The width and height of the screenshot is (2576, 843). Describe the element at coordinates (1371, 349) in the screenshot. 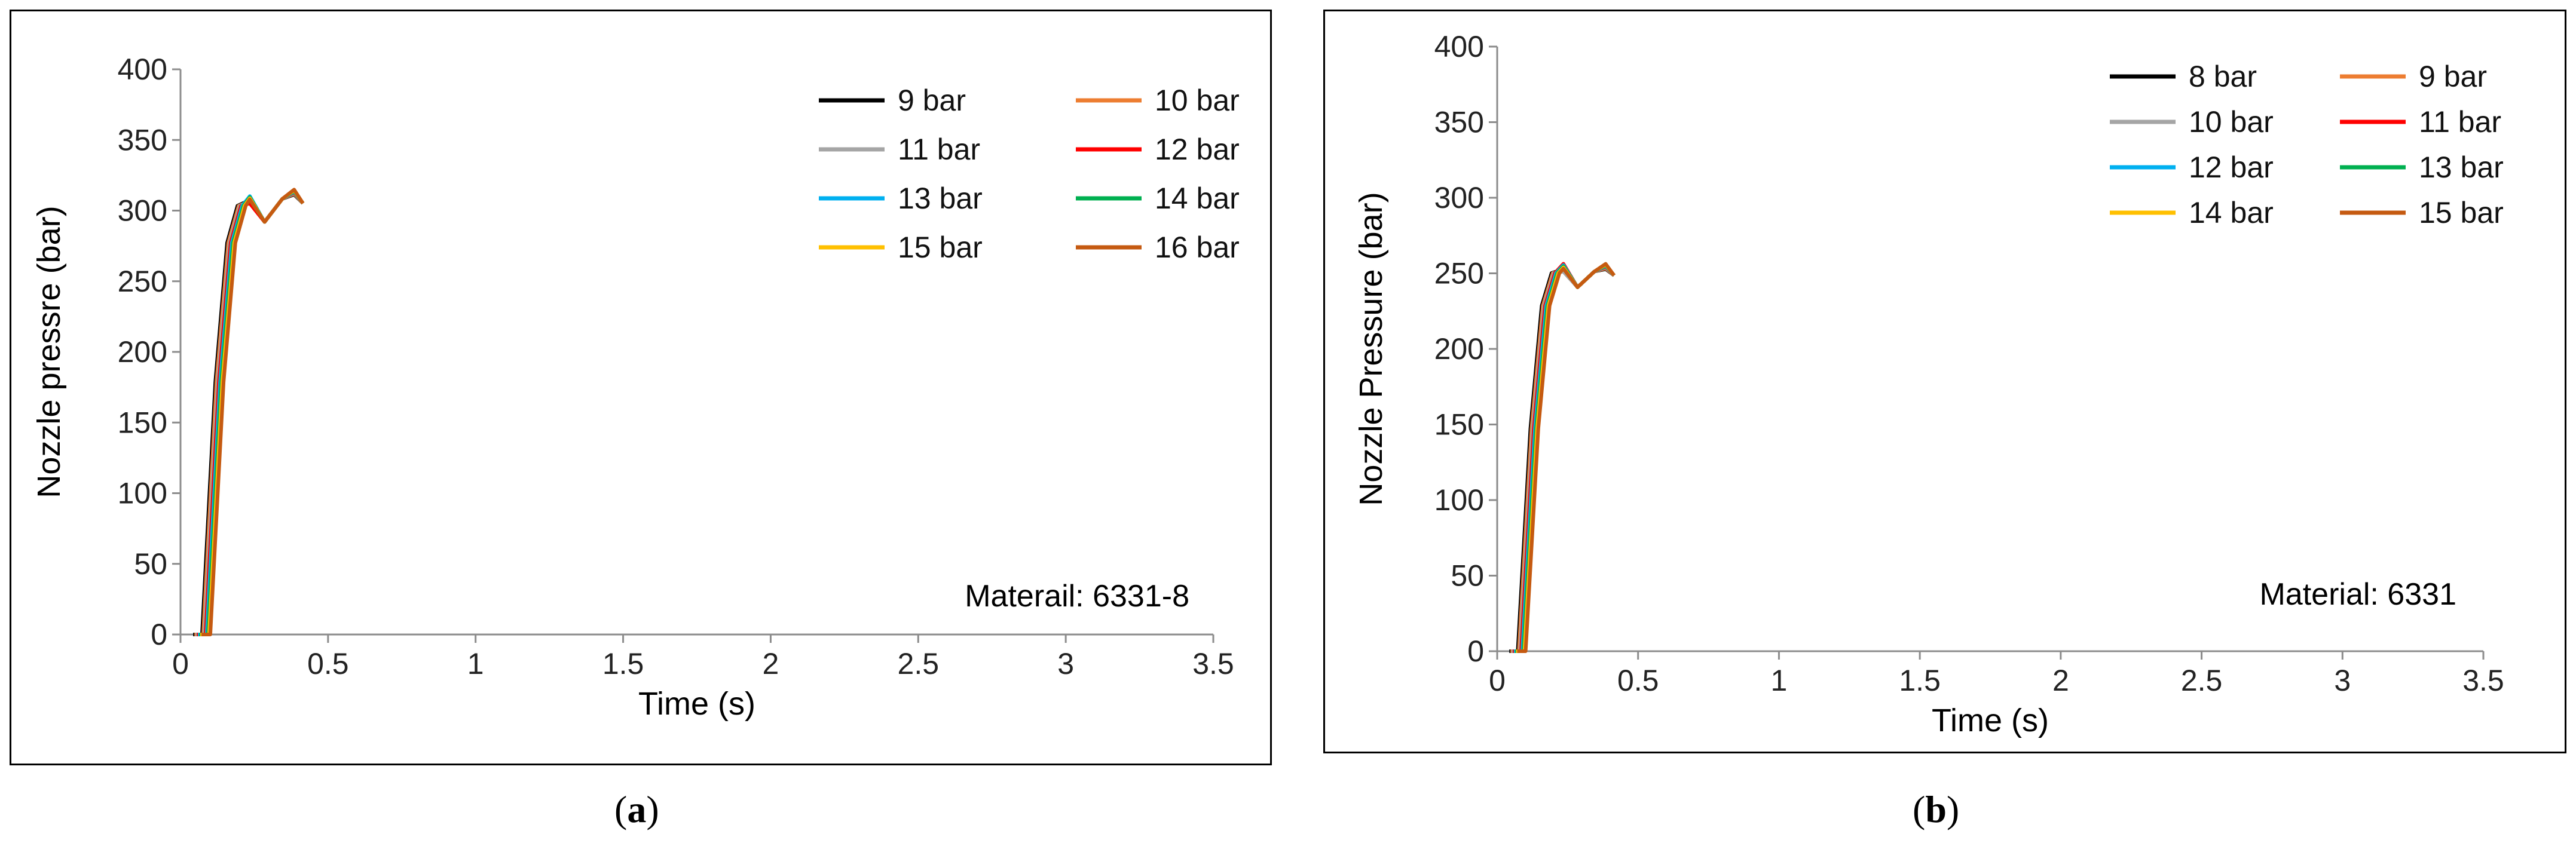

I see `y-axis-title: Nozzle Pressure (bar)` at that location.